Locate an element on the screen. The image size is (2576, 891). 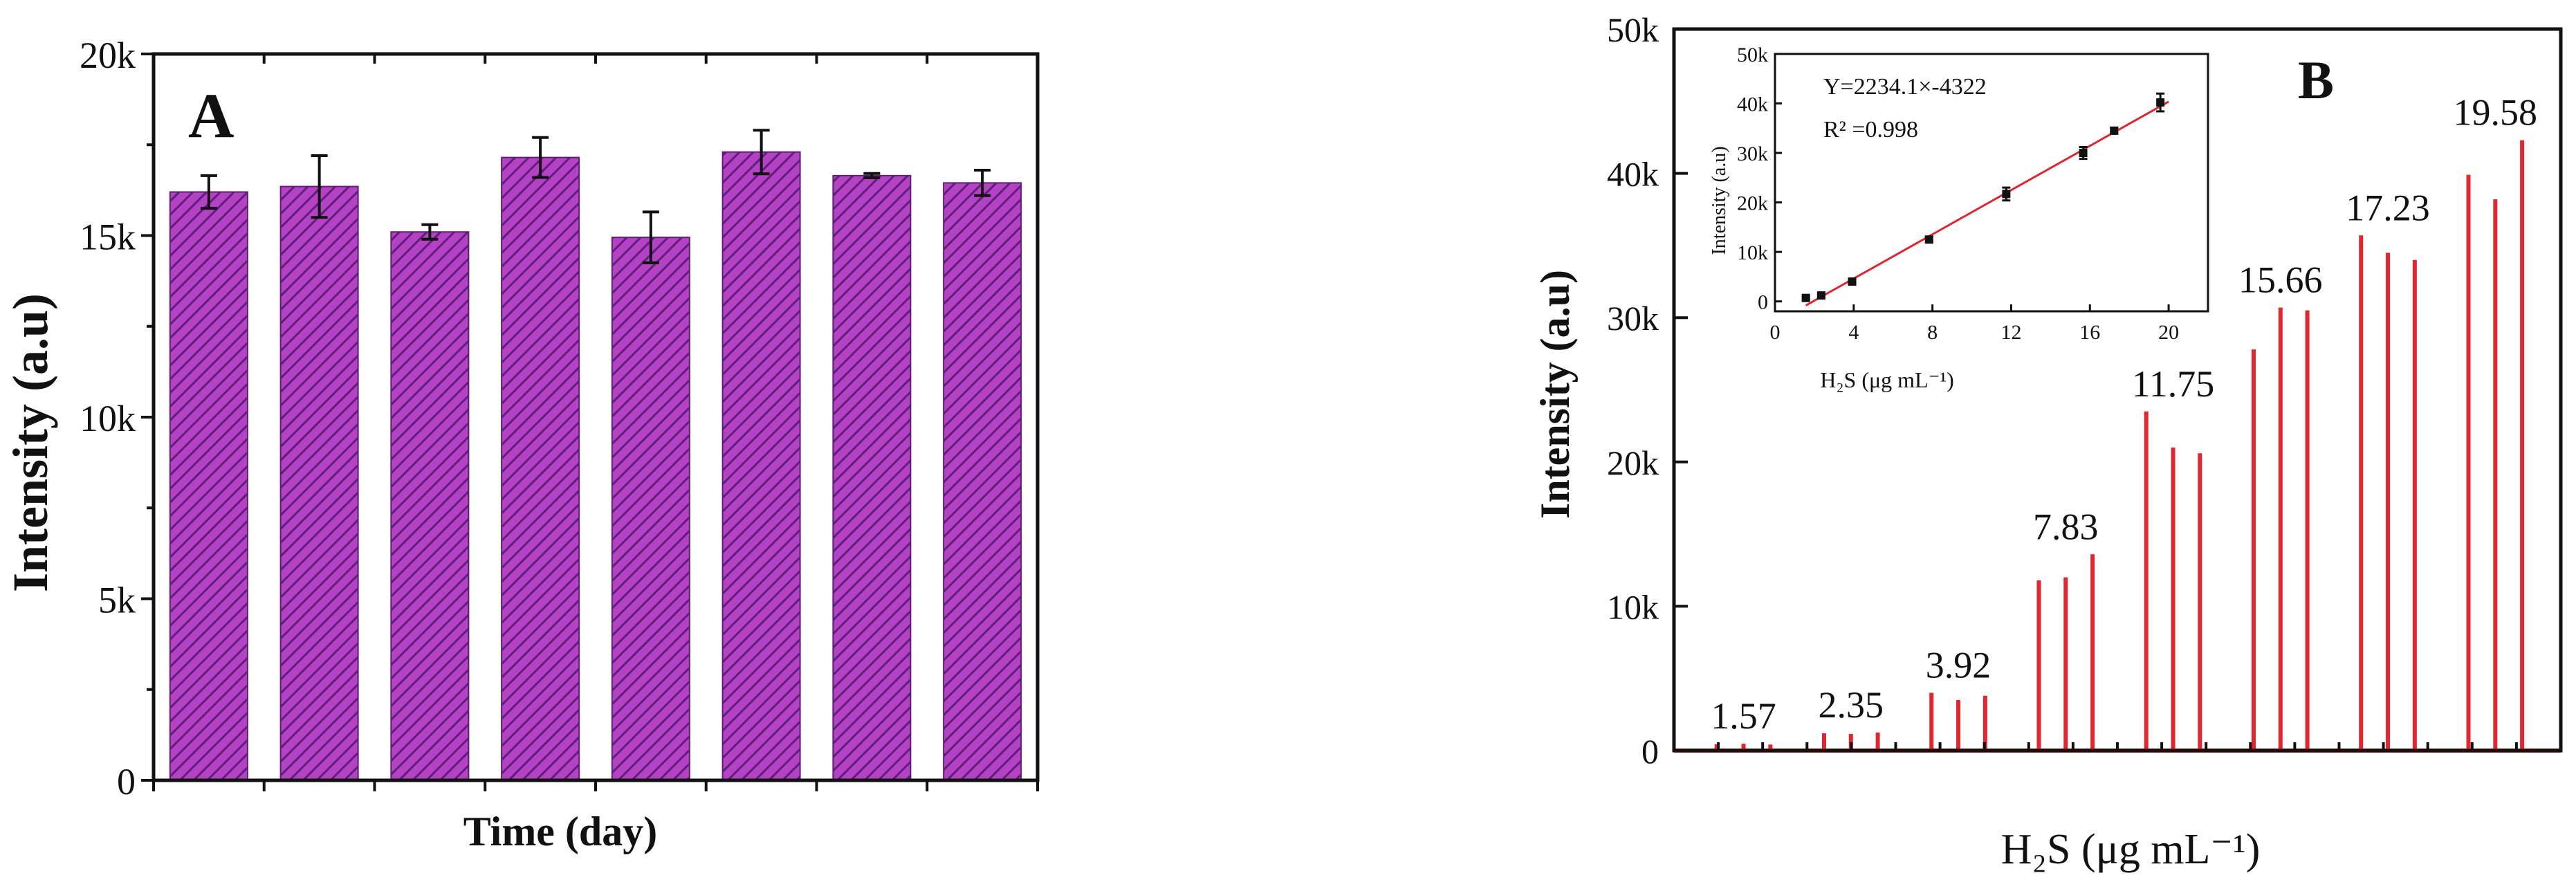
inset-y-axis-label: Intensity (a.u) is located at coordinates (1719, 201).